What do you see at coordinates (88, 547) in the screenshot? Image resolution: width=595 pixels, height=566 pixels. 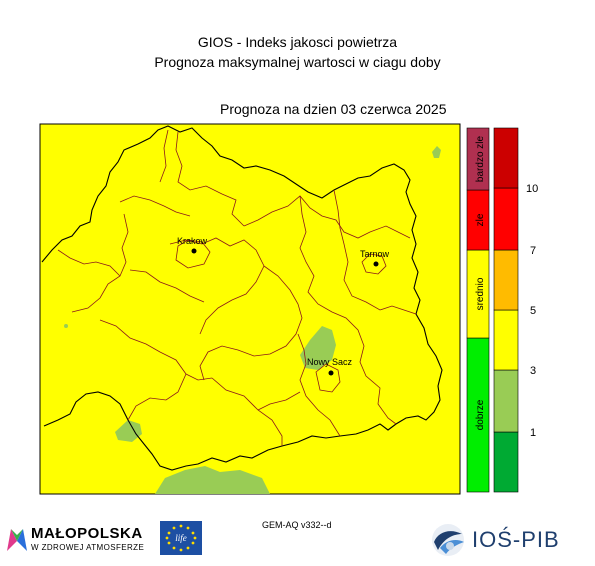 I see `malopolska-logo-subtext: W ZDROWEJ ATMOSFERZE` at bounding box center [88, 547].